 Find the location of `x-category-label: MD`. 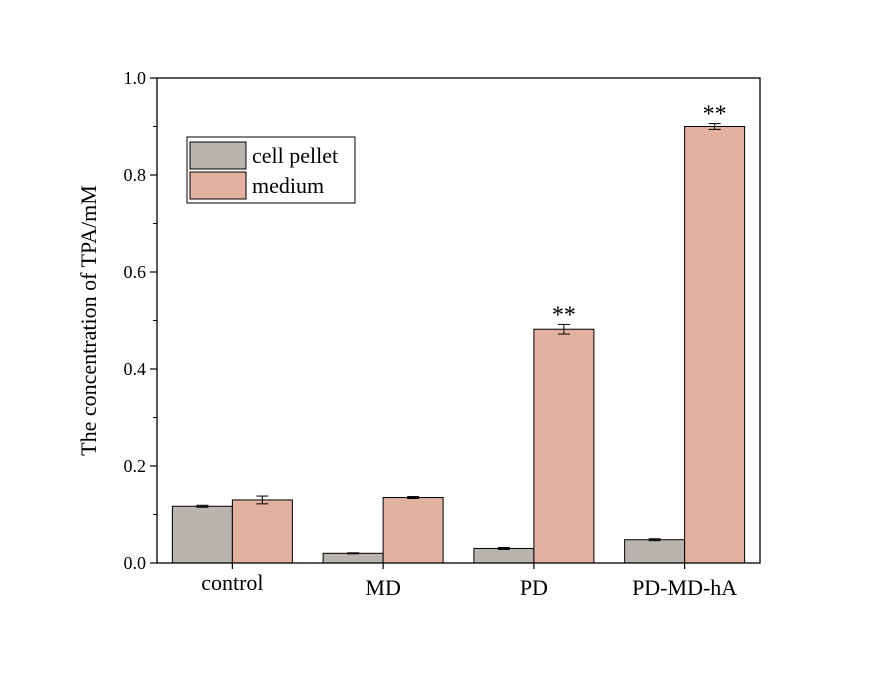

x-category-label: MD is located at coordinates (382, 587).